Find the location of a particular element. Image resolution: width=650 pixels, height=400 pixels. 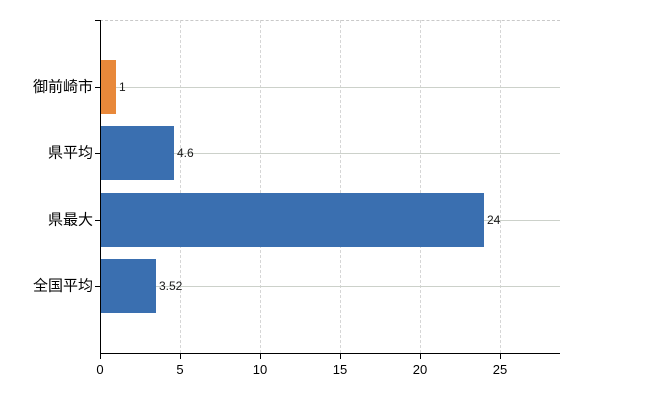

x-tick-label: 15 is located at coordinates (340, 369).